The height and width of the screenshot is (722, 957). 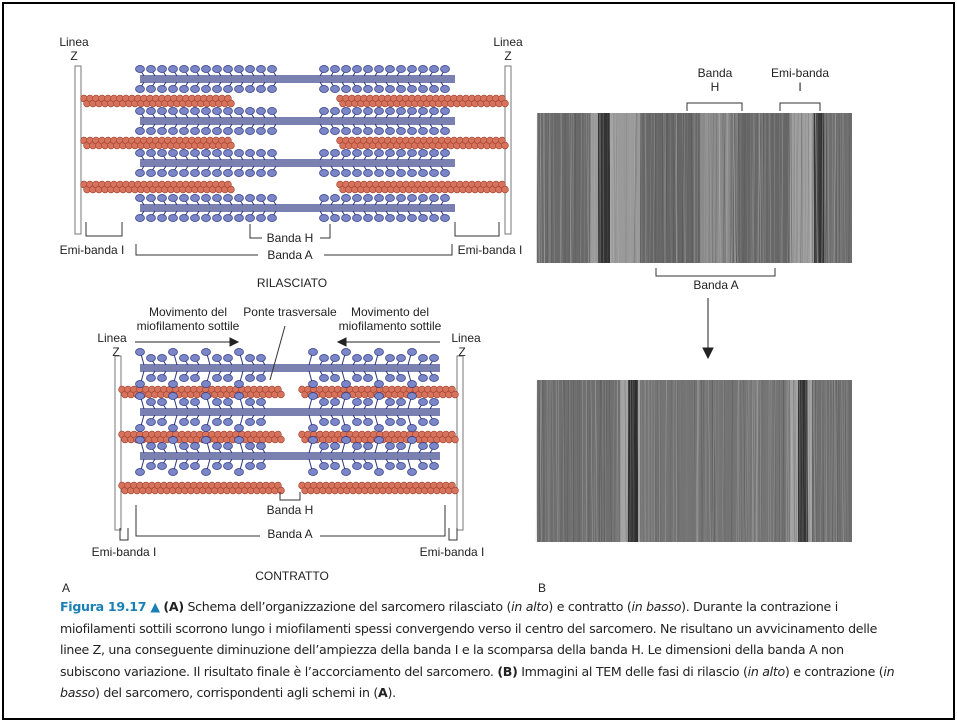 I want to click on relaxed-diagram, so click(x=293, y=150).